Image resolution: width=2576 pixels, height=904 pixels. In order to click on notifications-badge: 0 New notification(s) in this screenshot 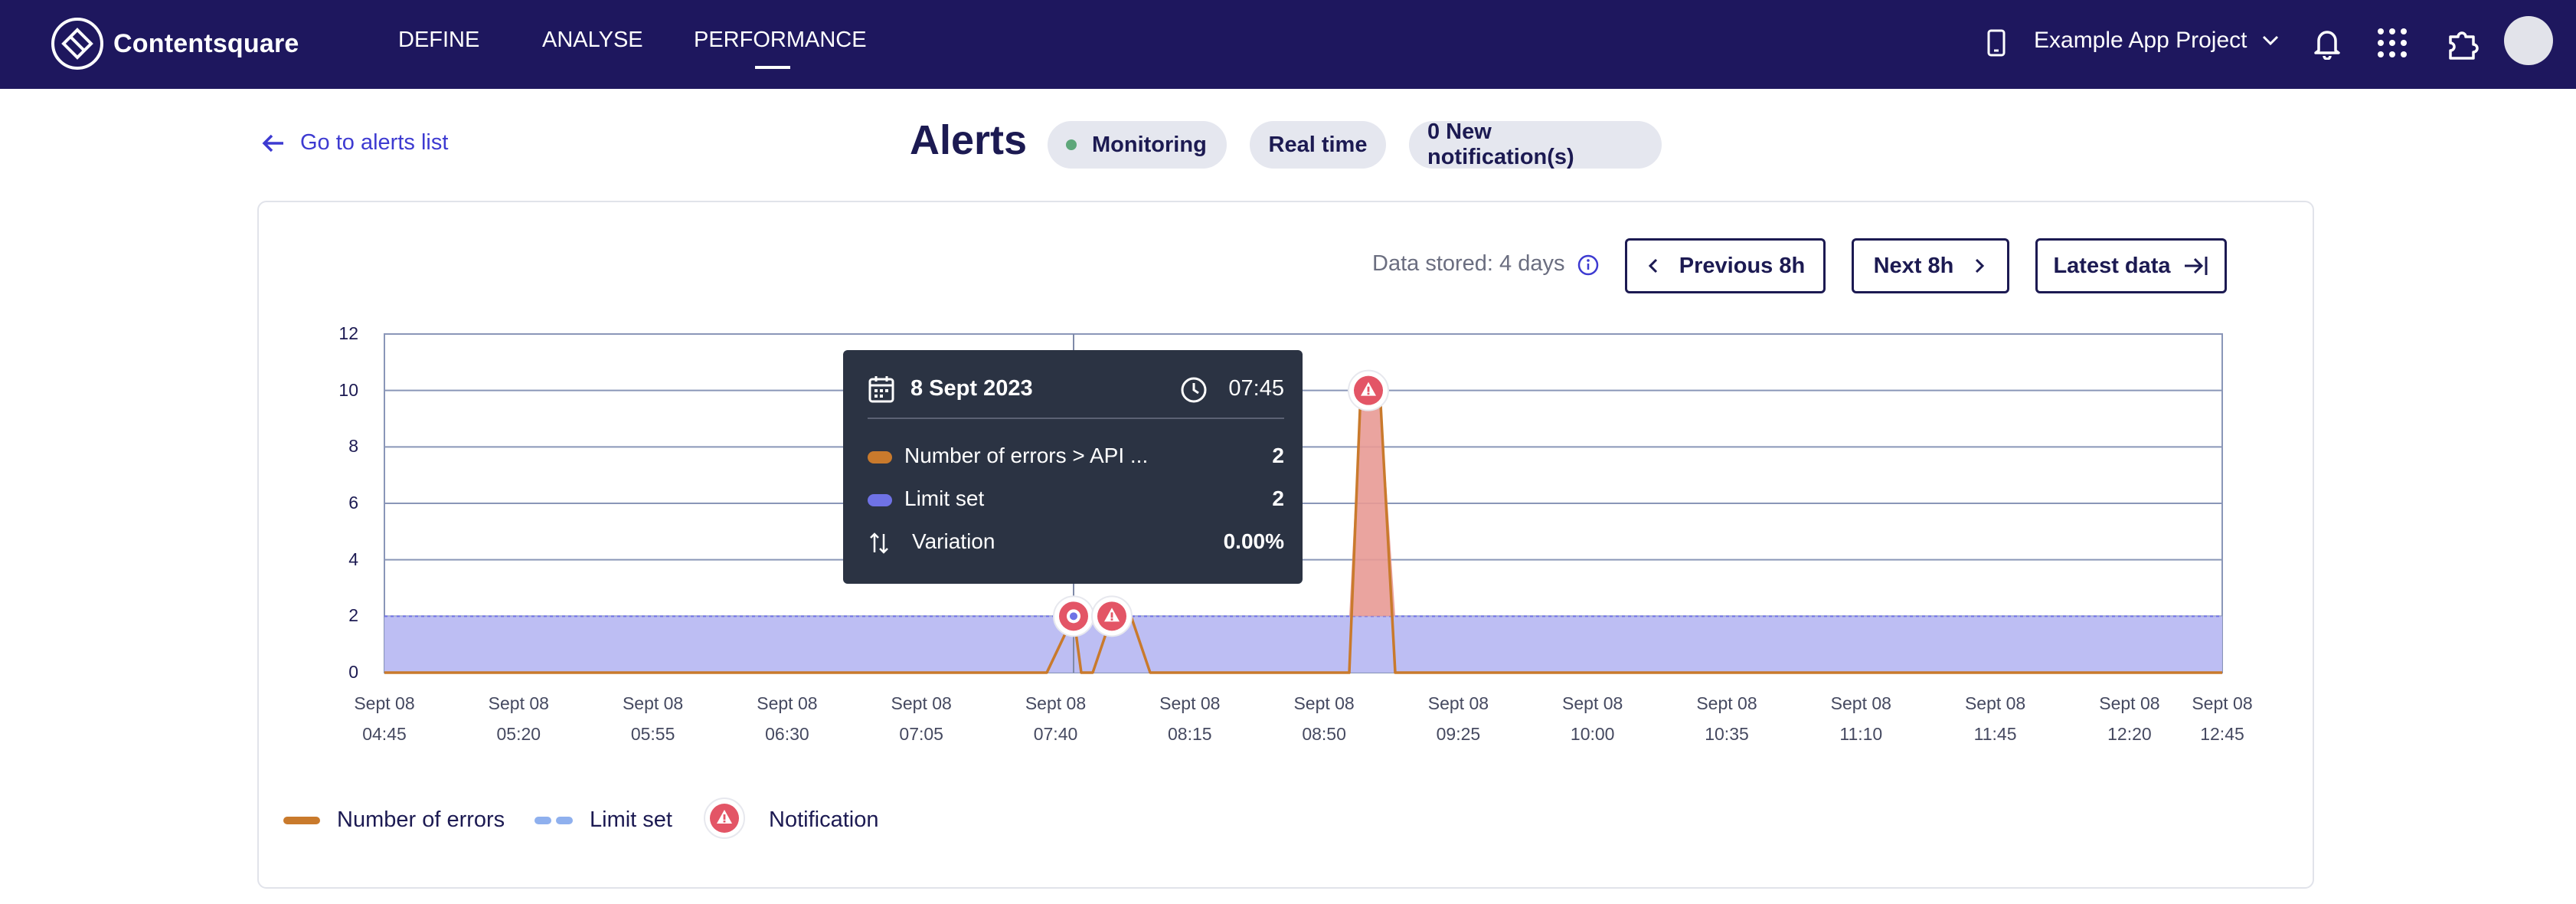, I will do `click(1535, 144)`.